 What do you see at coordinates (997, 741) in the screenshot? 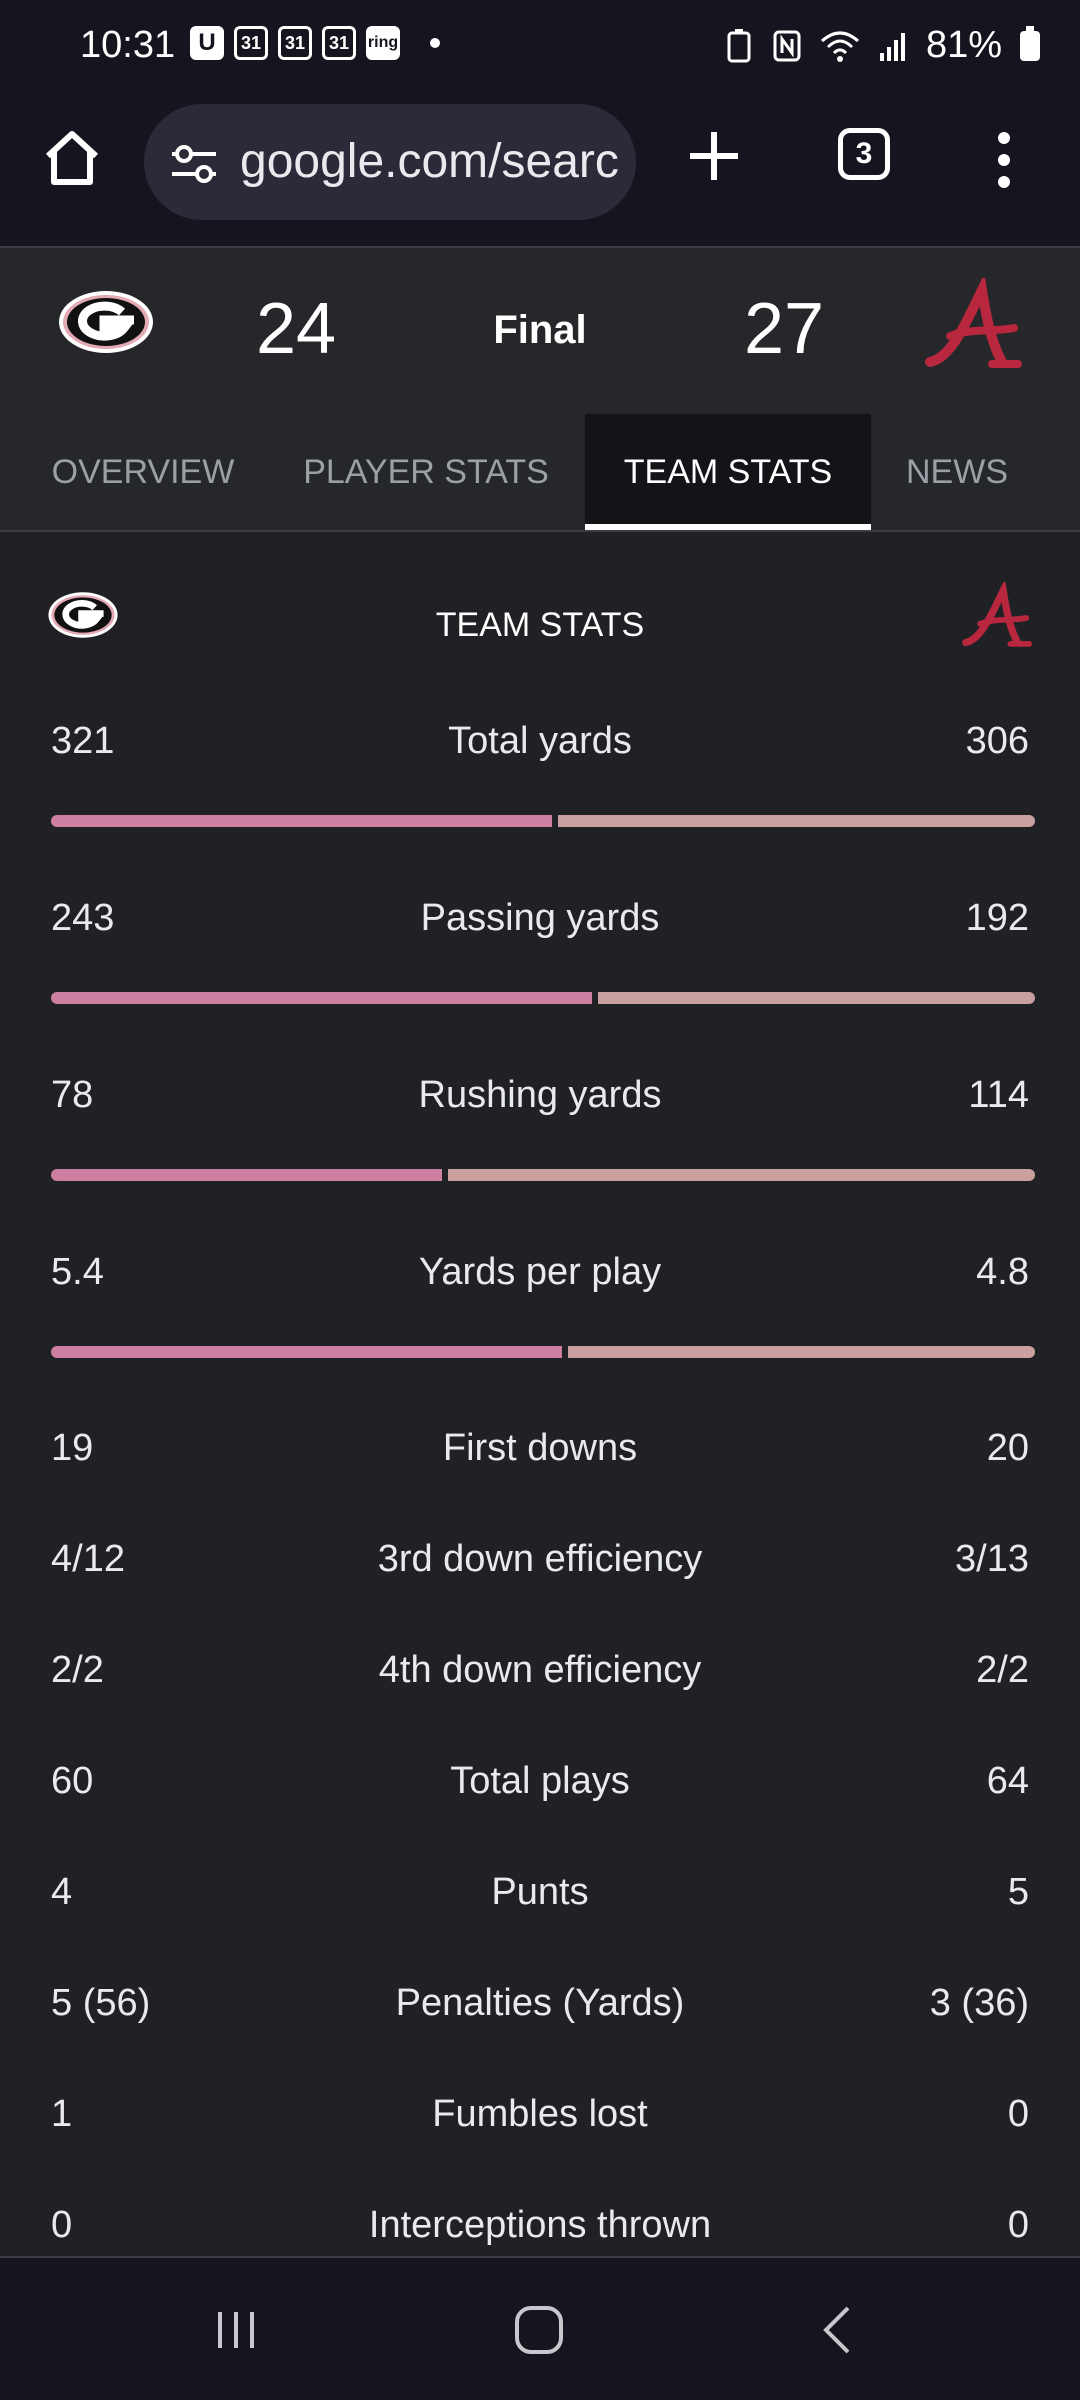
I see `home-stat-value: 306` at bounding box center [997, 741].